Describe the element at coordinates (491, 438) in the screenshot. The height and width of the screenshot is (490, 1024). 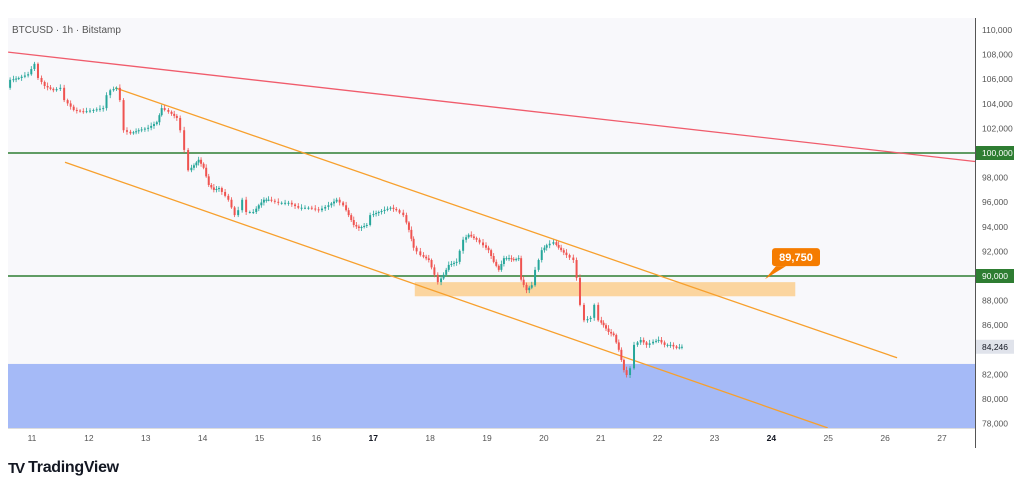
I see `time-axis` at that location.